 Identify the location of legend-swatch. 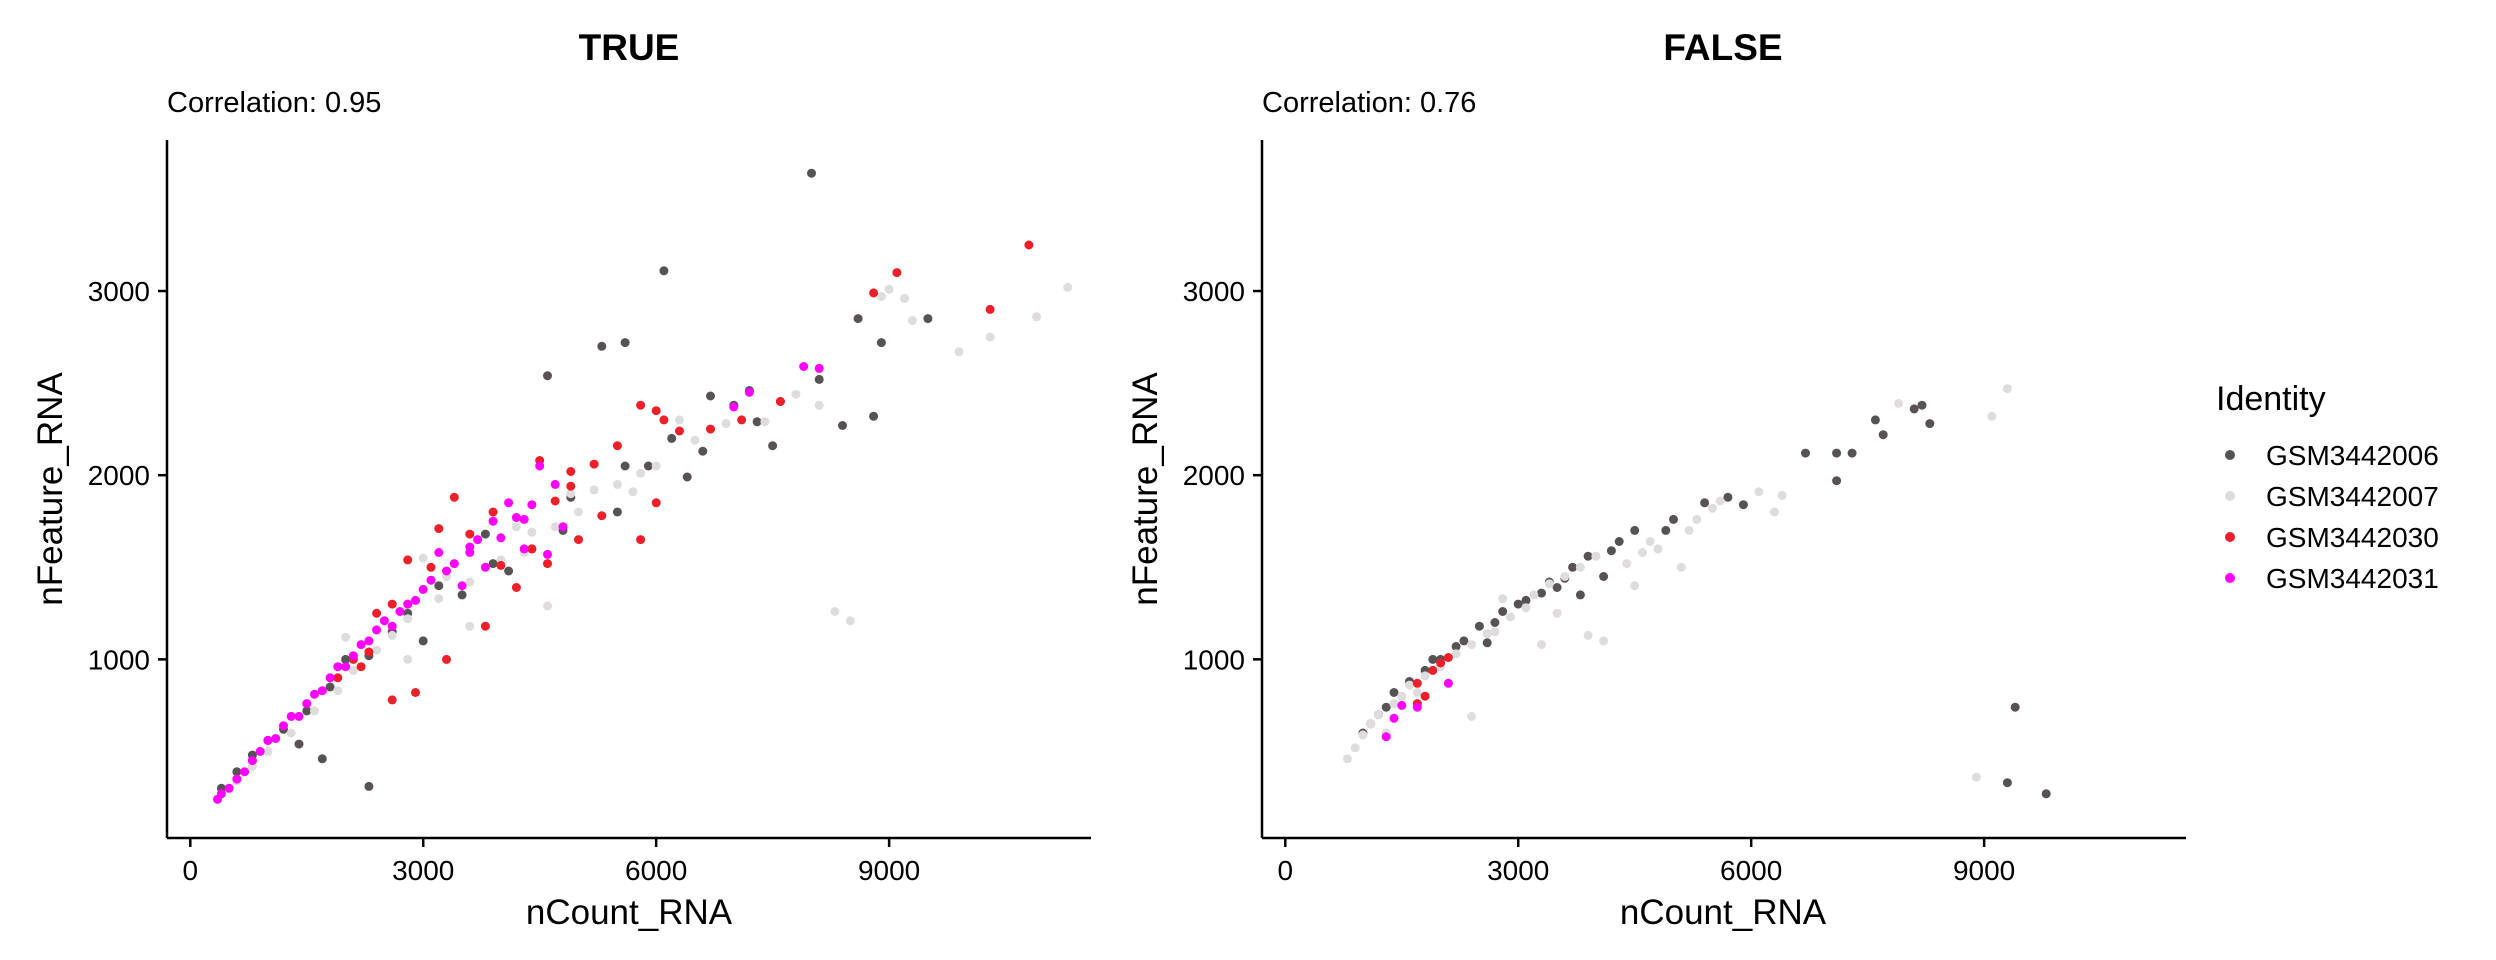
(2230, 578).